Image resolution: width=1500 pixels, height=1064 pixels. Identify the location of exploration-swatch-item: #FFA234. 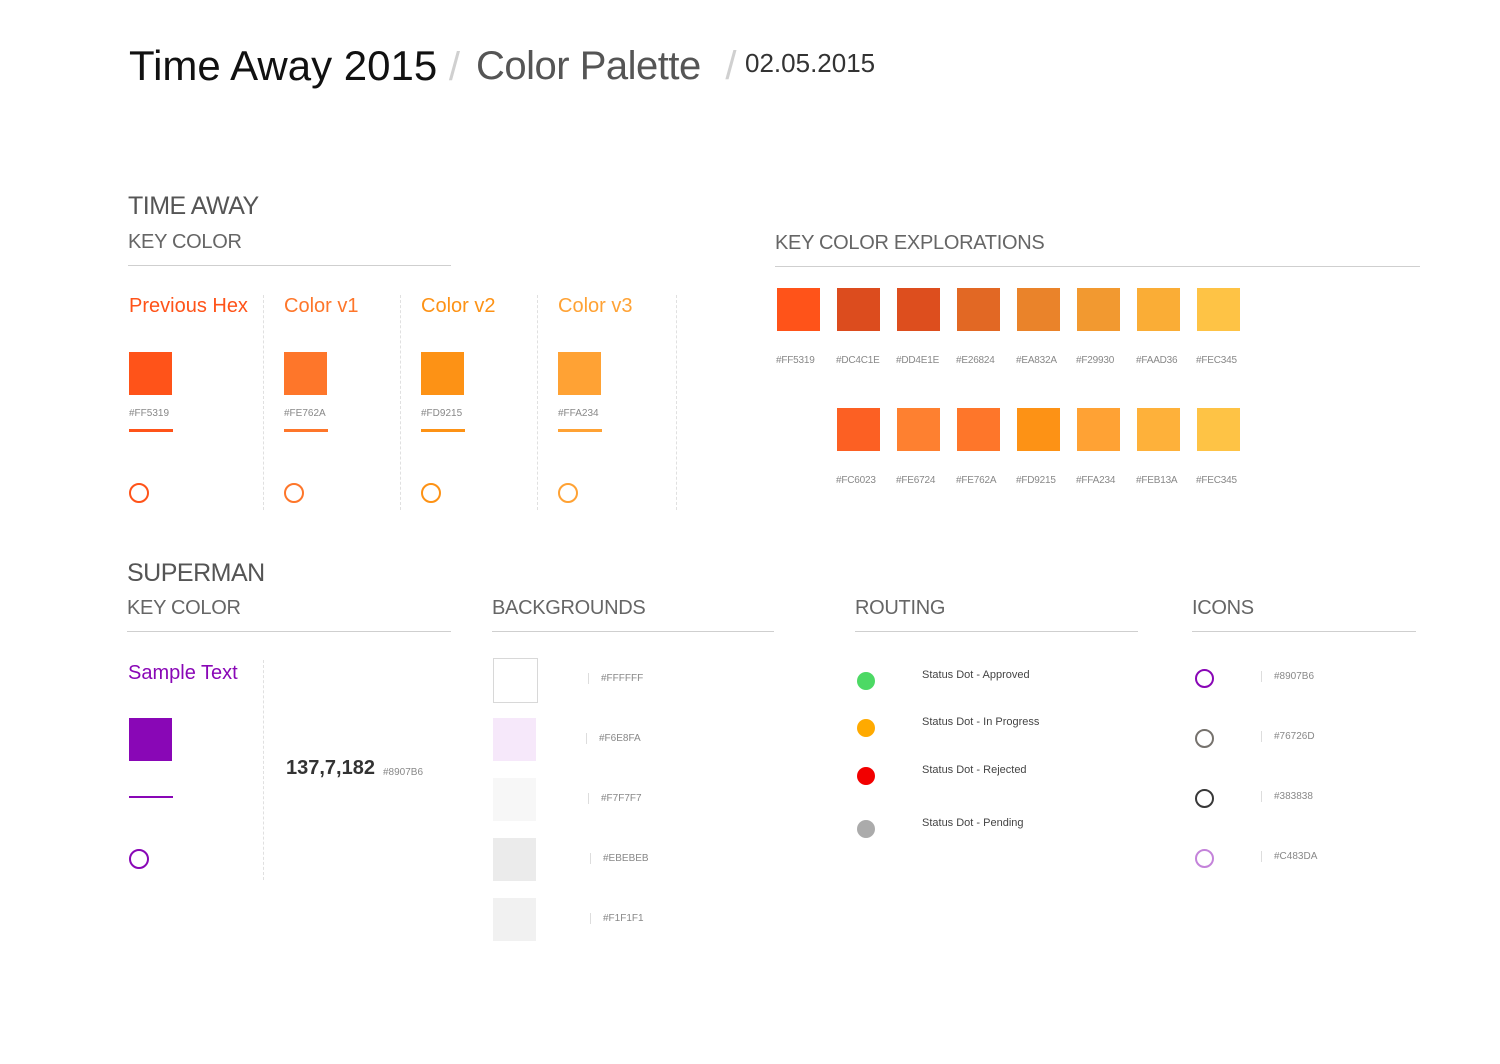
(1106, 447).